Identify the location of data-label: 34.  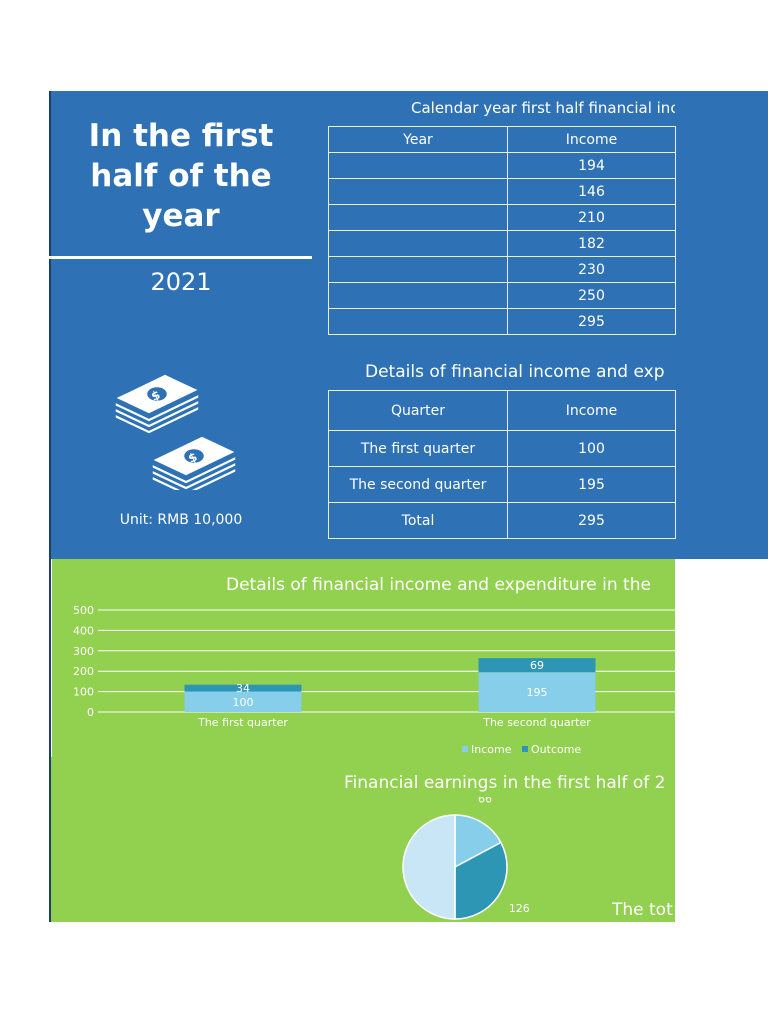
(243, 688).